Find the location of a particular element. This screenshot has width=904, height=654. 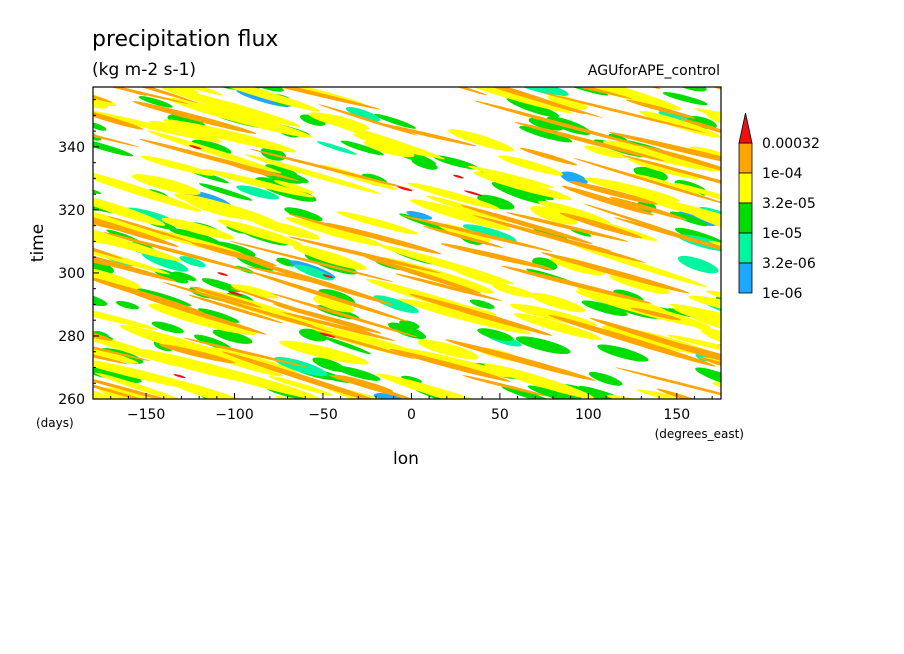

y-axis-label: time is located at coordinates (38, 243).